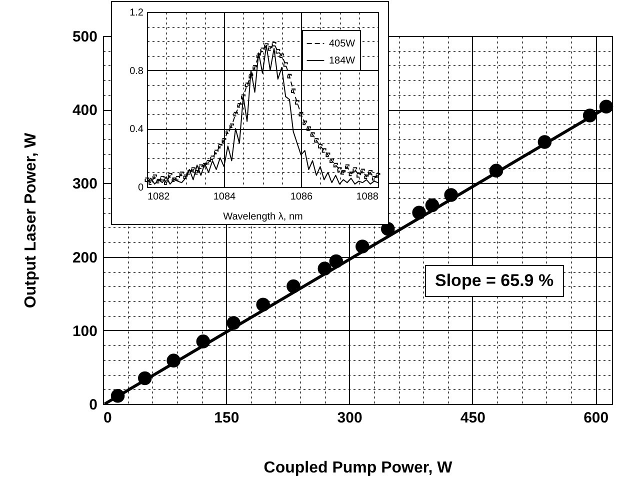 The height and width of the screenshot is (481, 621). I want to click on y-tick-label: 100, so click(85, 331).